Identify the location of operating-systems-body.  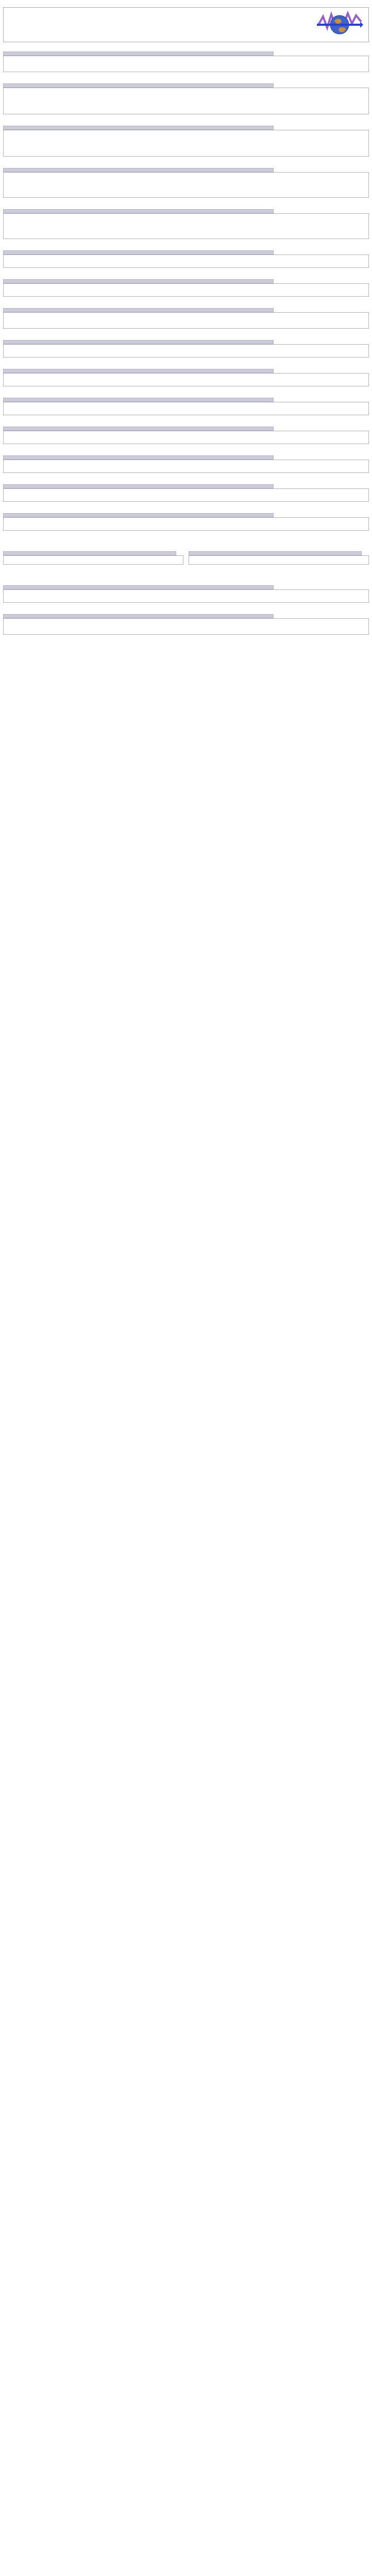
(186, 466).